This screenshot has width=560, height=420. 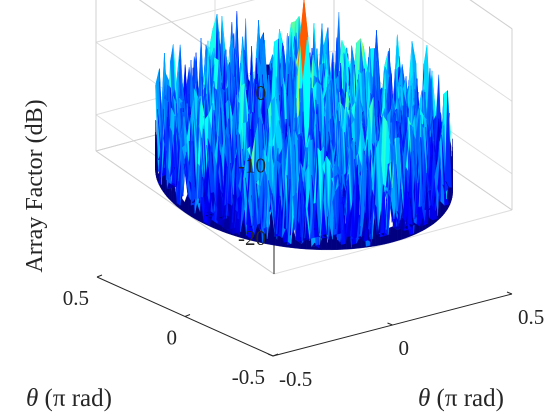 What do you see at coordinates (164, 337) in the screenshot?
I see `left-axis-tick-labels: 0.5 0 -0.5` at bounding box center [164, 337].